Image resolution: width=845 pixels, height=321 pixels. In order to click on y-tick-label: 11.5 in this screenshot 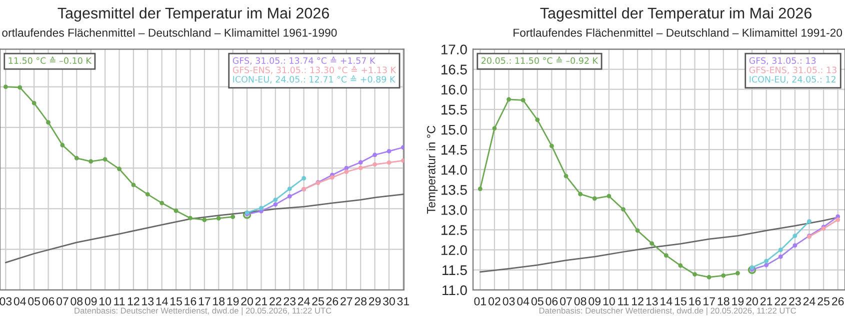, I will do `click(454, 270)`.